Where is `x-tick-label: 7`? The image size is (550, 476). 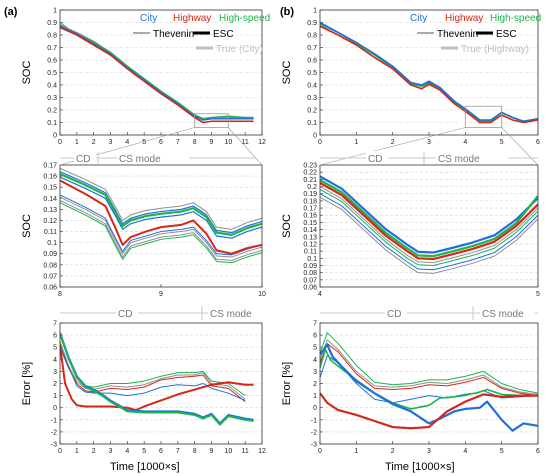 x-tick-label: 7 is located at coordinates (178, 451).